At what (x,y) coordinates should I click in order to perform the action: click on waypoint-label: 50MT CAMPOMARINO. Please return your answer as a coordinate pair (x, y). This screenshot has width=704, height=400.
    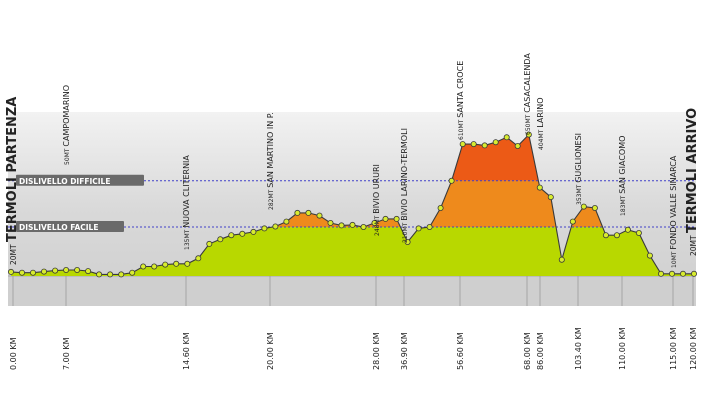
    Looking at the image, I should click on (66, 125).